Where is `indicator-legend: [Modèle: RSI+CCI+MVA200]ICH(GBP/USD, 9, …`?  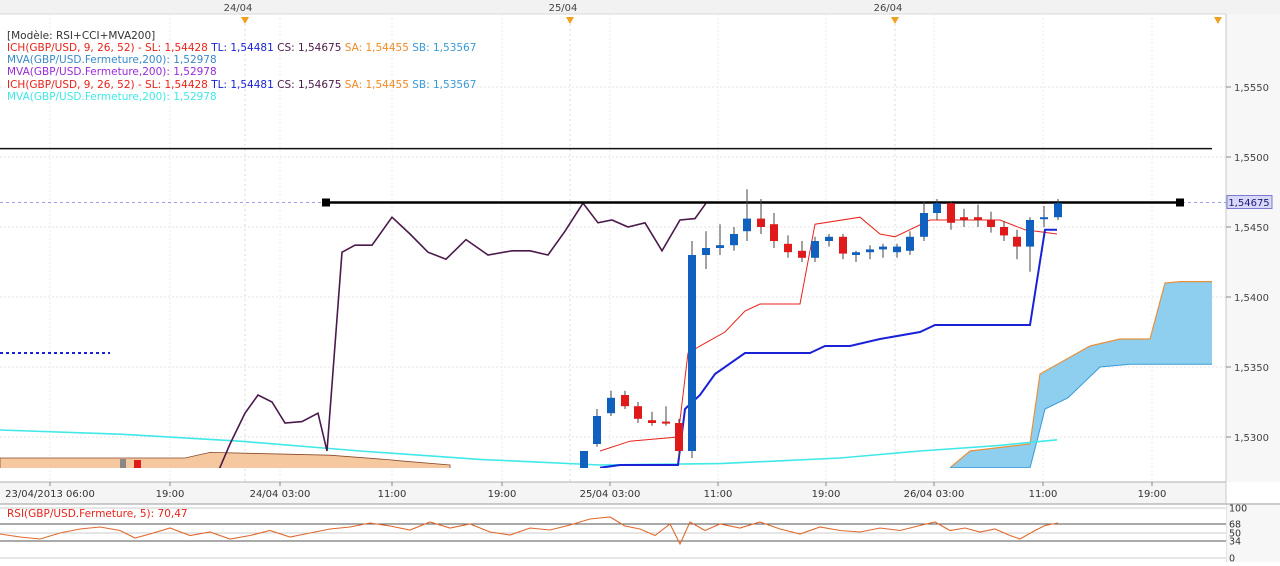
indicator-legend: [Modèle: RSI+CCI+MVA200]ICH(GBP/USD, 9, … is located at coordinates (241, 66).